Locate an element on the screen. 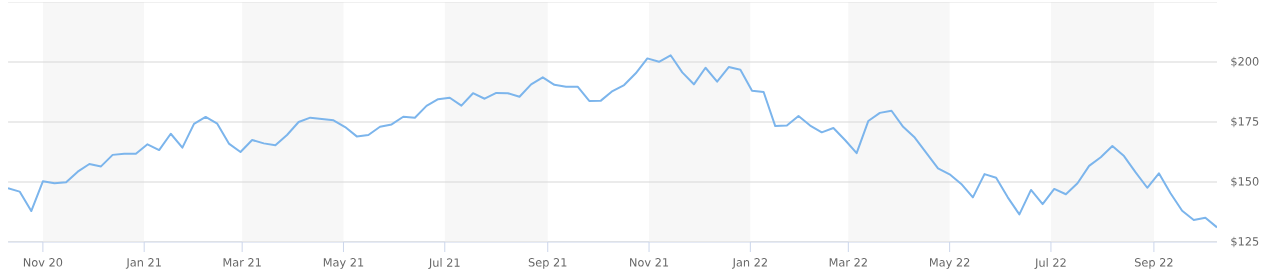  y-tick-label: $125 is located at coordinates (1245, 242).